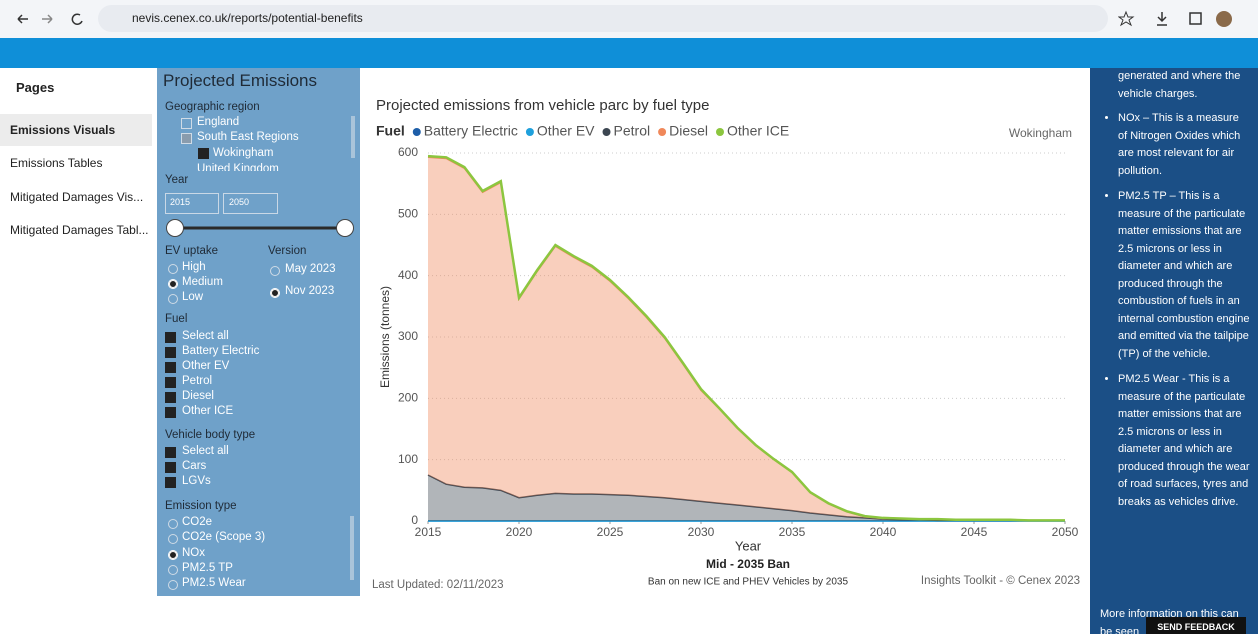 The image size is (1258, 634). Describe the element at coordinates (35, 87) in the screenshot. I see `nav-title: Pages` at that location.